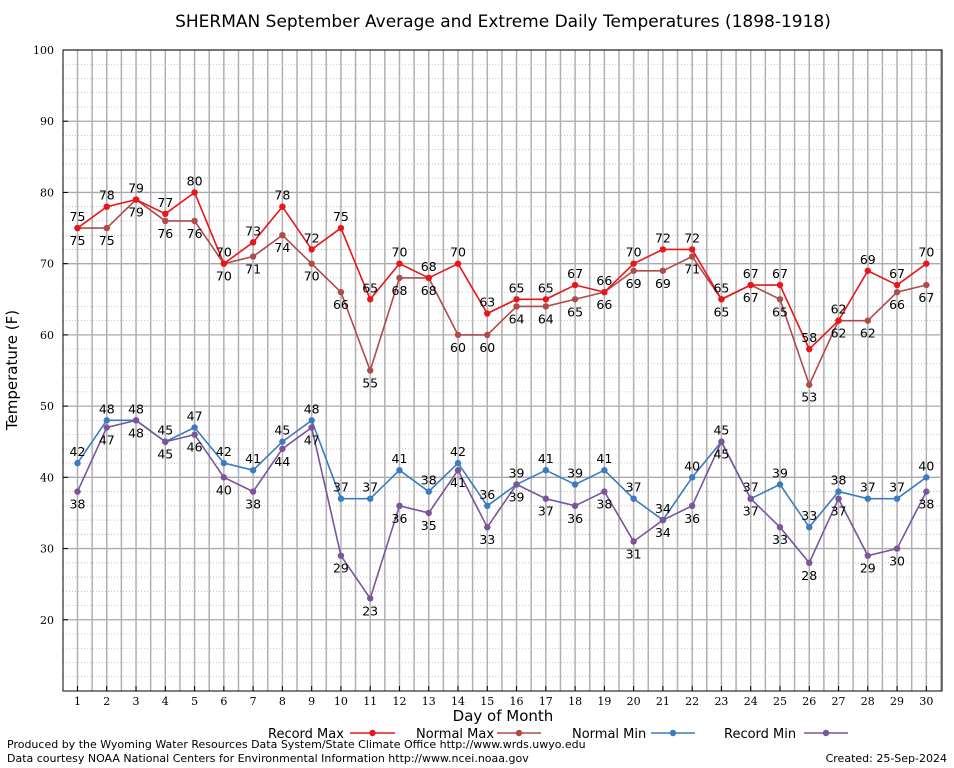  Describe the element at coordinates (282, 701) in the screenshot. I see `x-tick-label: 8` at that location.